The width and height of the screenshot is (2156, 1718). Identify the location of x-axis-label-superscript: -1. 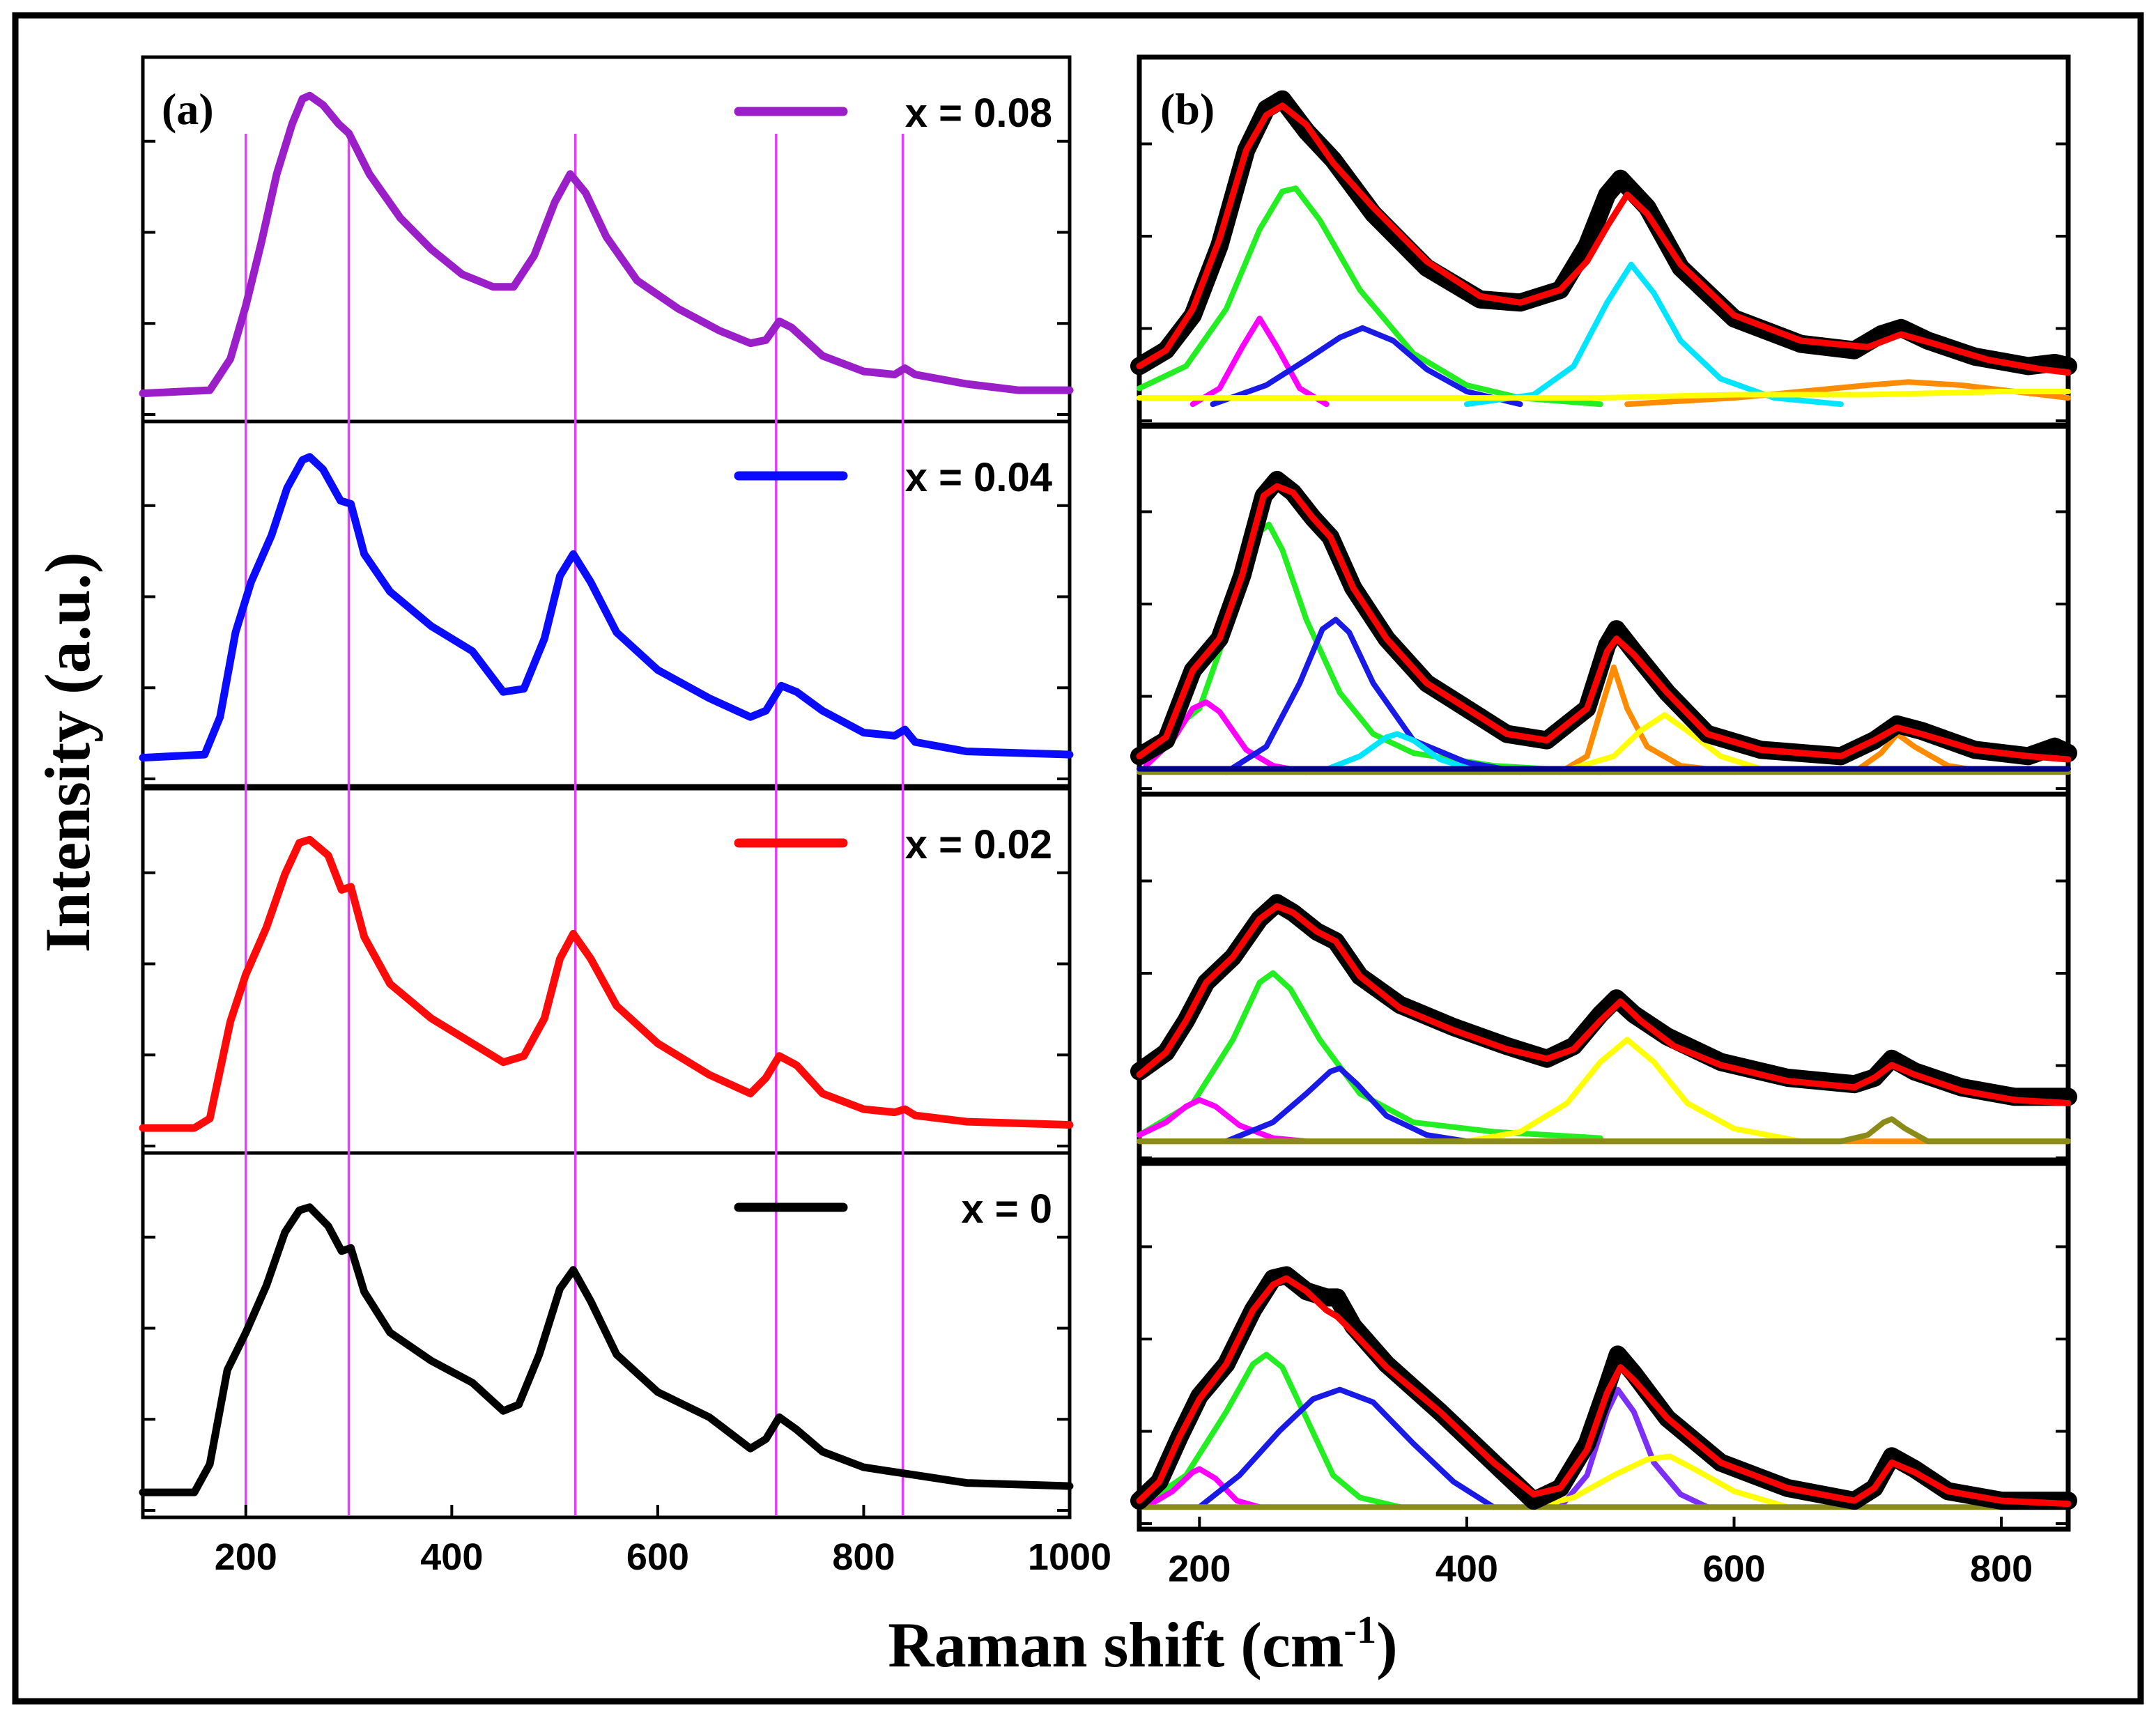
(1359, 1630).